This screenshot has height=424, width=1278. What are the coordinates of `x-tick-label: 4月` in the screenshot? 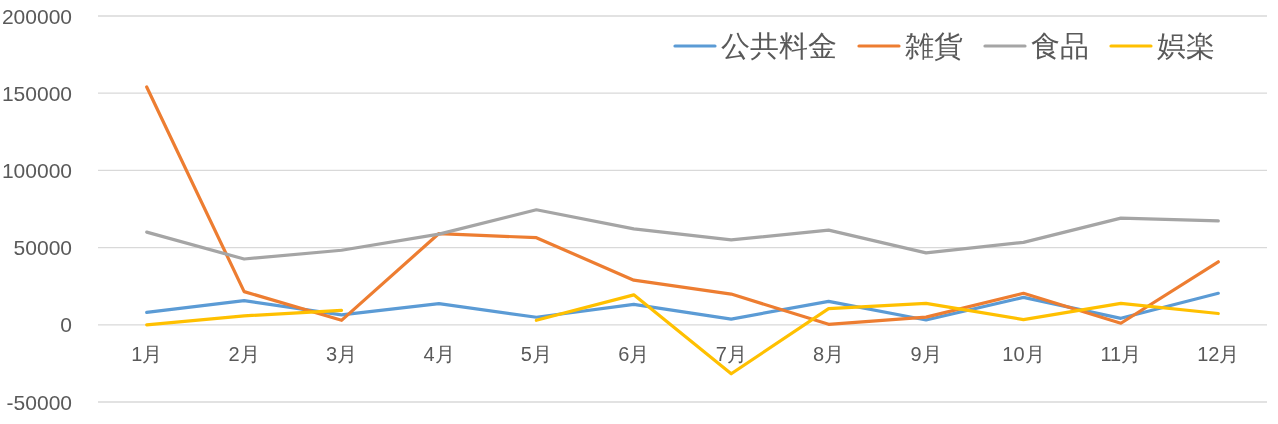 It's located at (439, 353).